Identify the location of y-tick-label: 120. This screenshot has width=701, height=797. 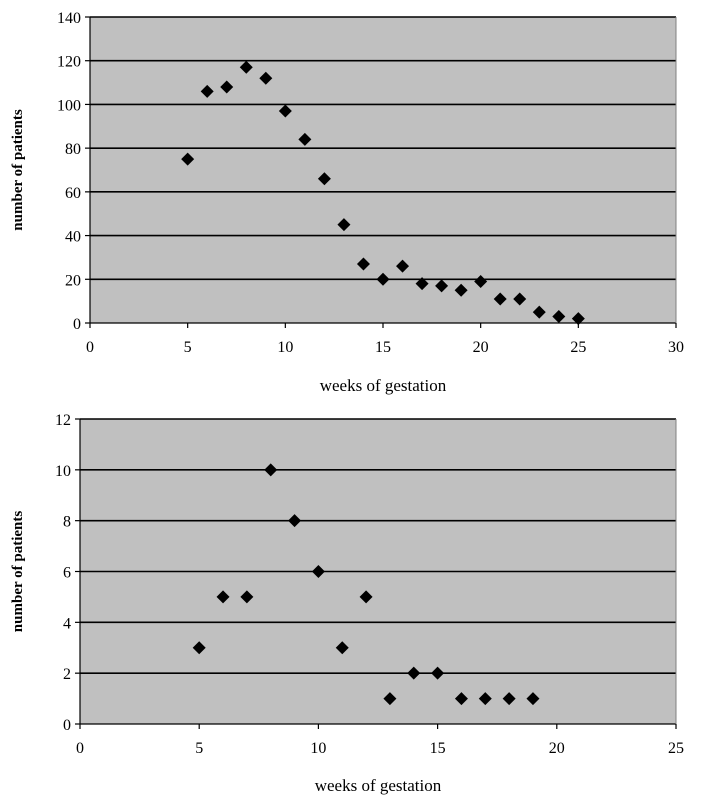
(69, 62).